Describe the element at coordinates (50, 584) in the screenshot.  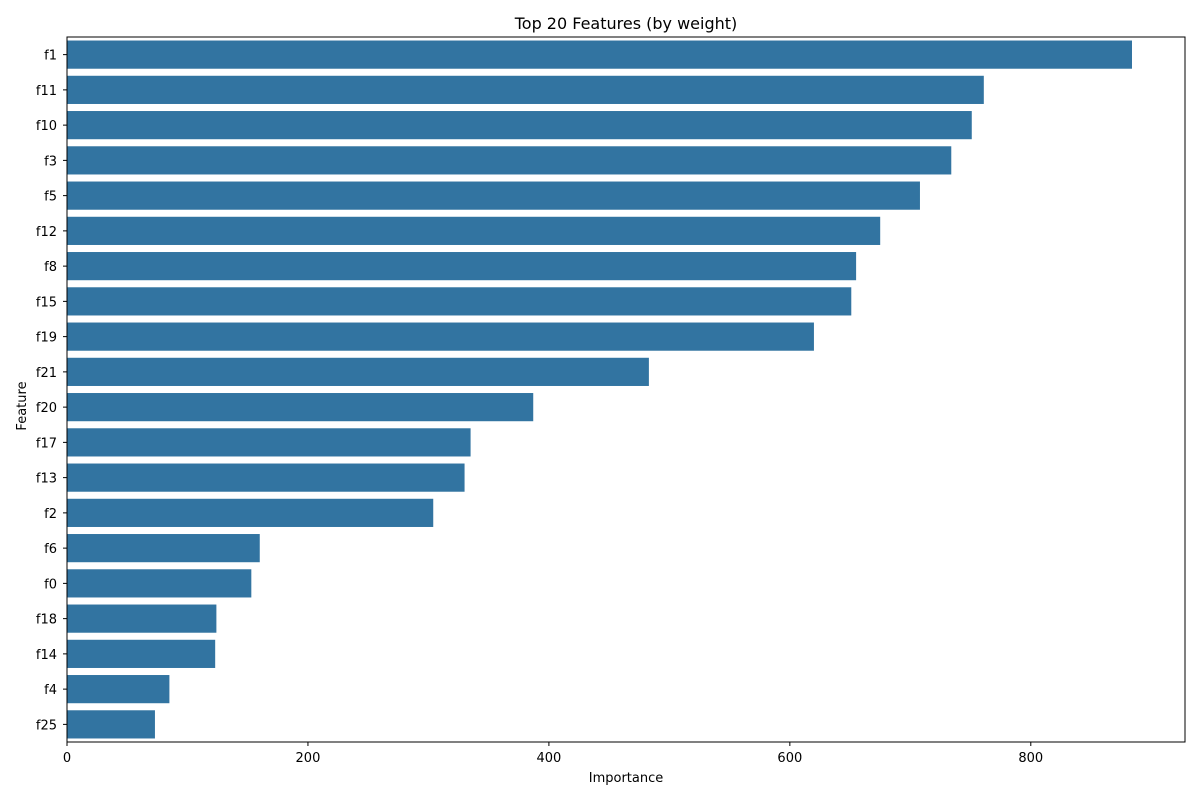
I see `y-tick-label: f0` at that location.